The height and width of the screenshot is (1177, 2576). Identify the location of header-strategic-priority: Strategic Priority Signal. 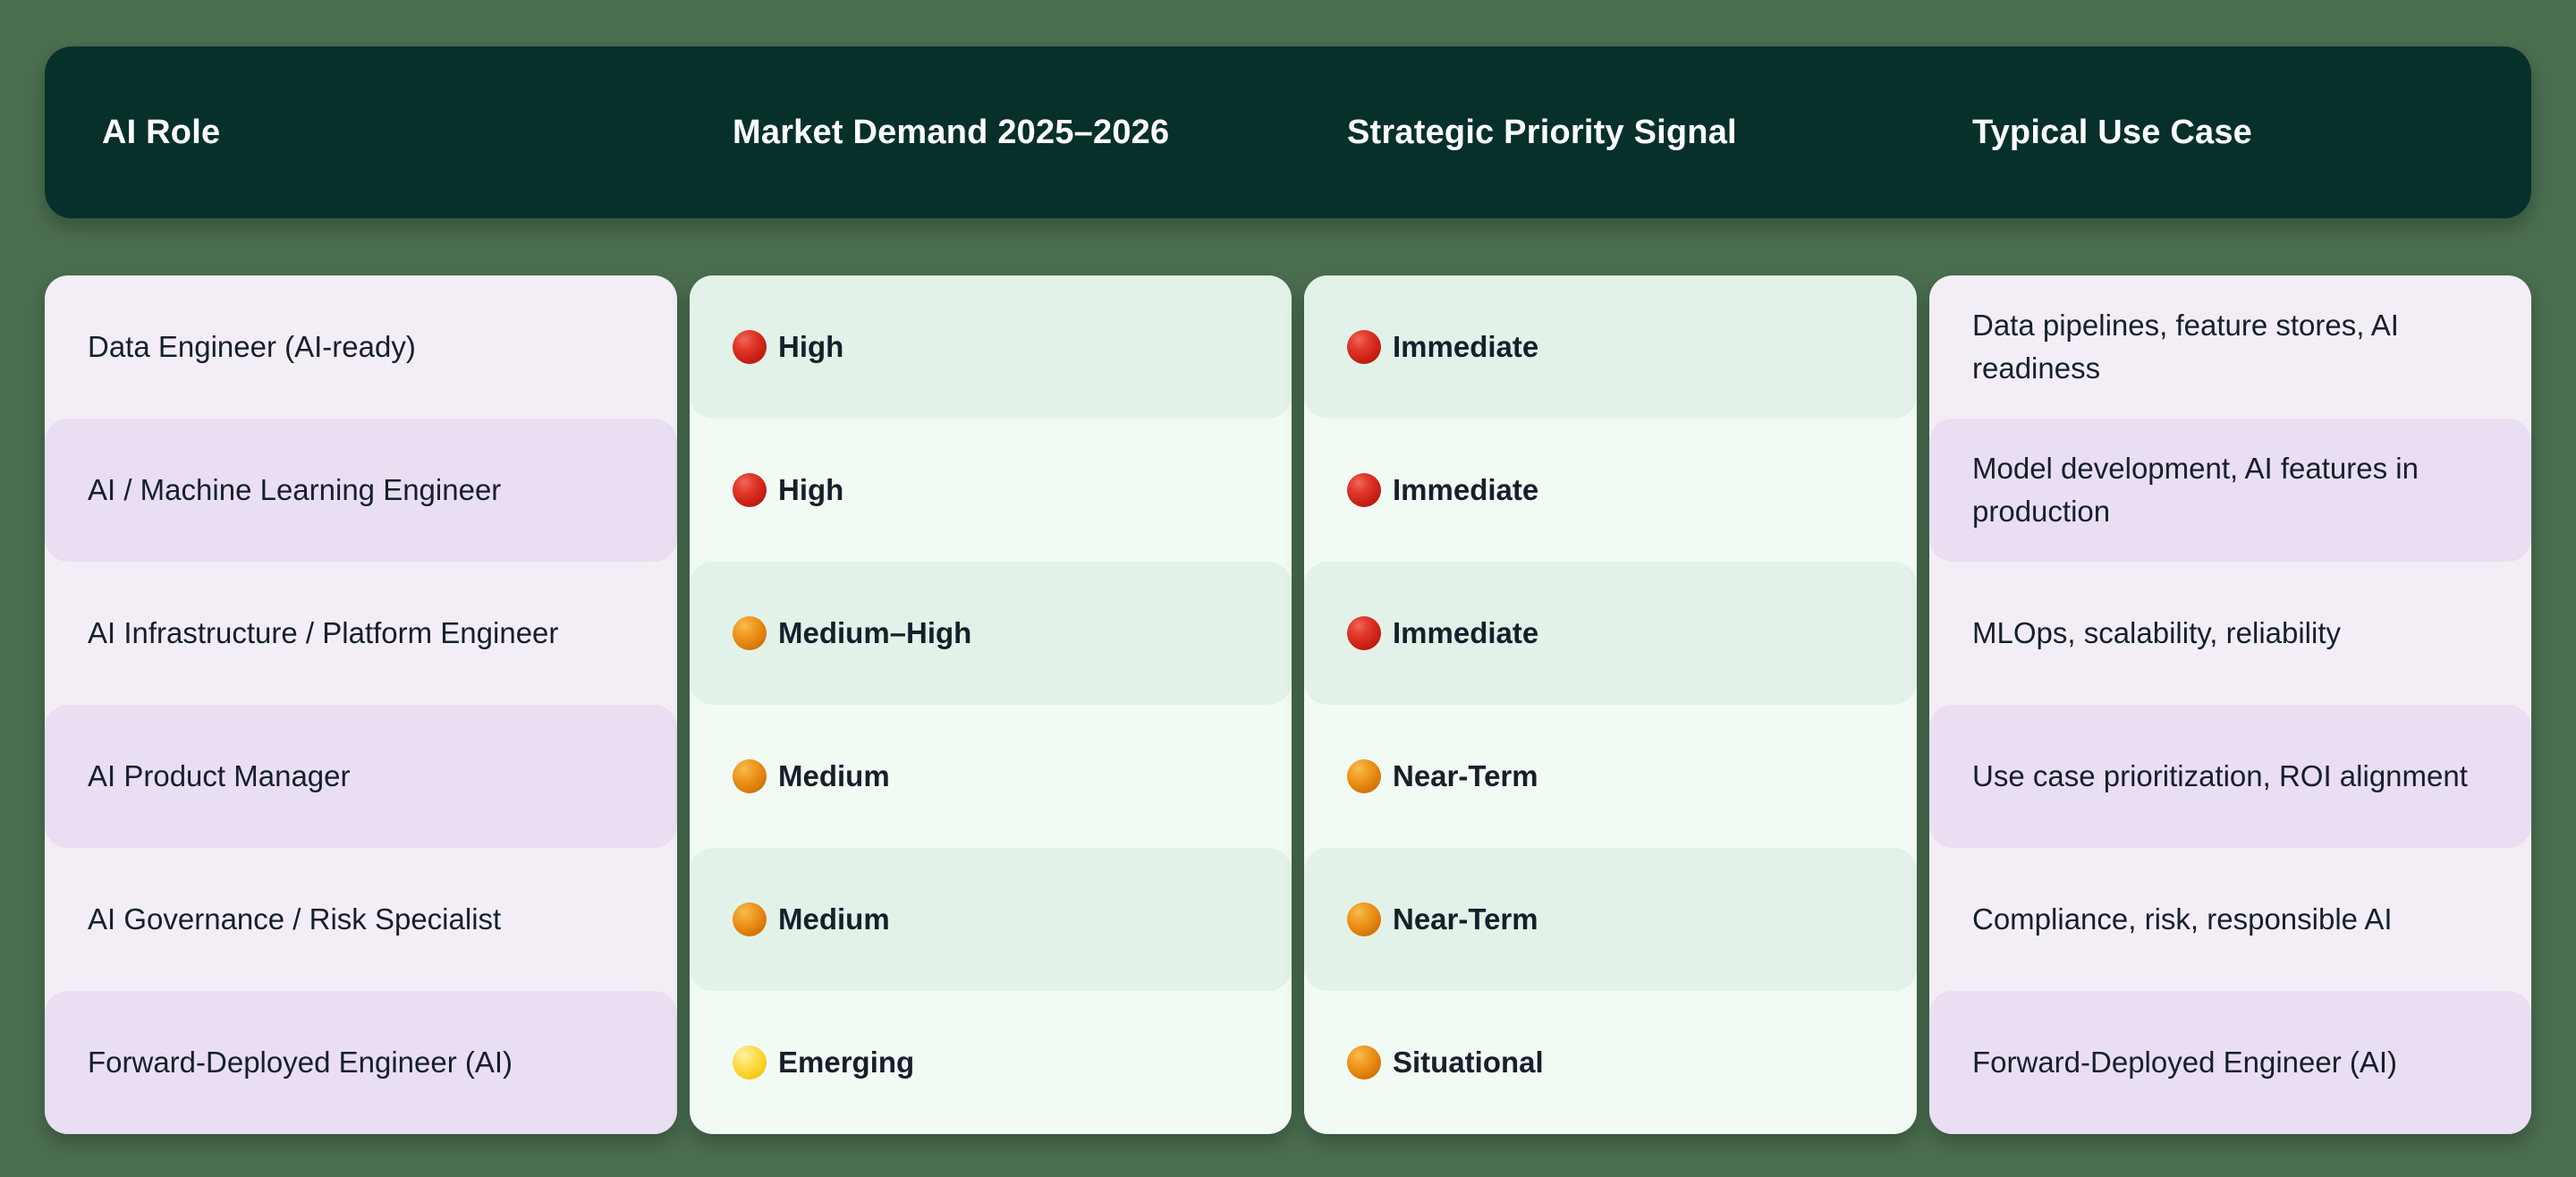
(1542, 132).